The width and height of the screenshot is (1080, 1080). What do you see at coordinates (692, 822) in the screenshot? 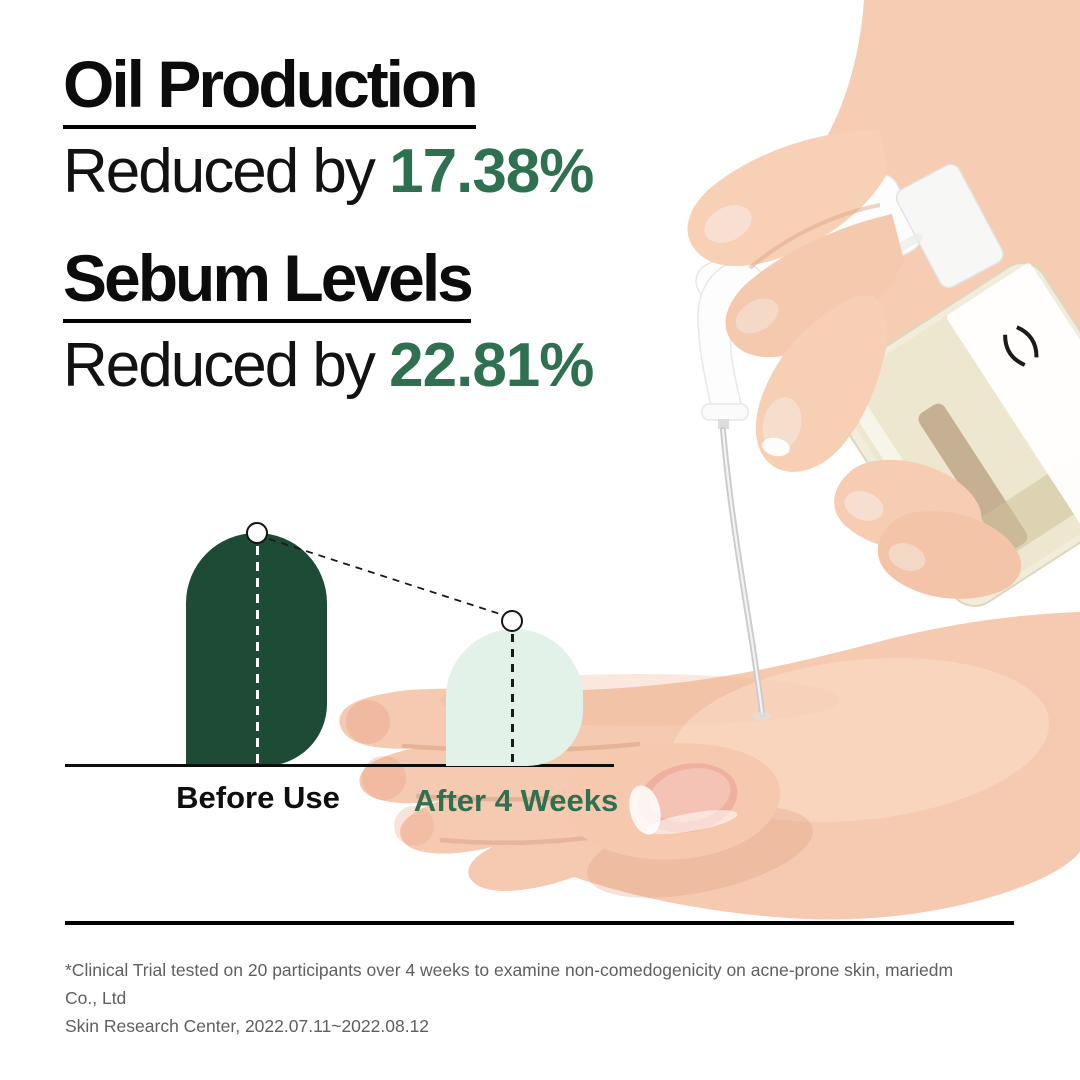
I see `thumb-nail-rim-highlight` at bounding box center [692, 822].